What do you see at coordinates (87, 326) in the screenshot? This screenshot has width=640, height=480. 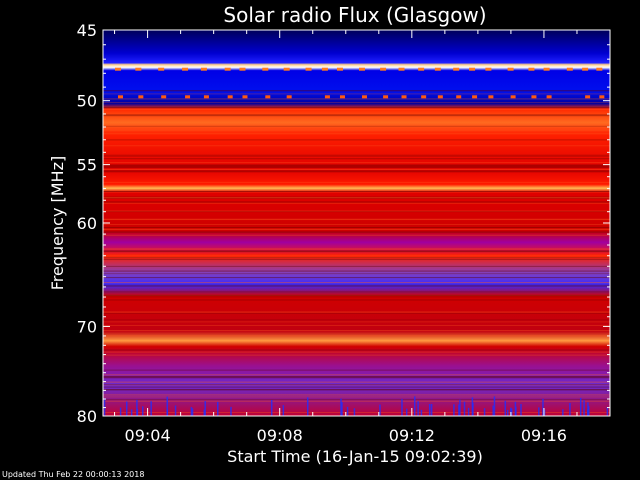 I see `y-tick-label: 70` at bounding box center [87, 326].